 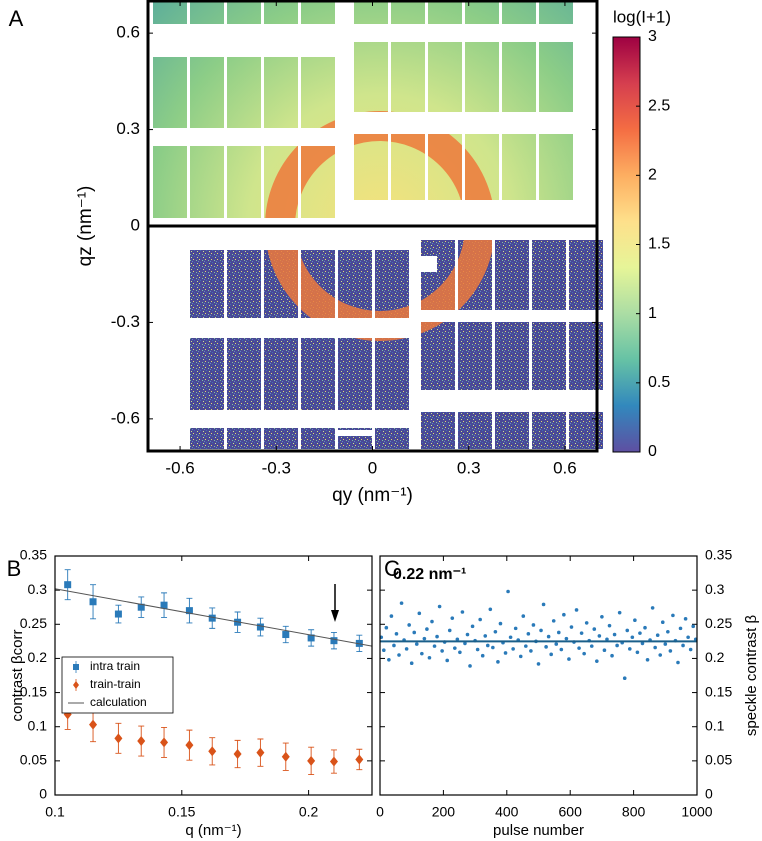 I want to click on colorbar, so click(x=626, y=244).